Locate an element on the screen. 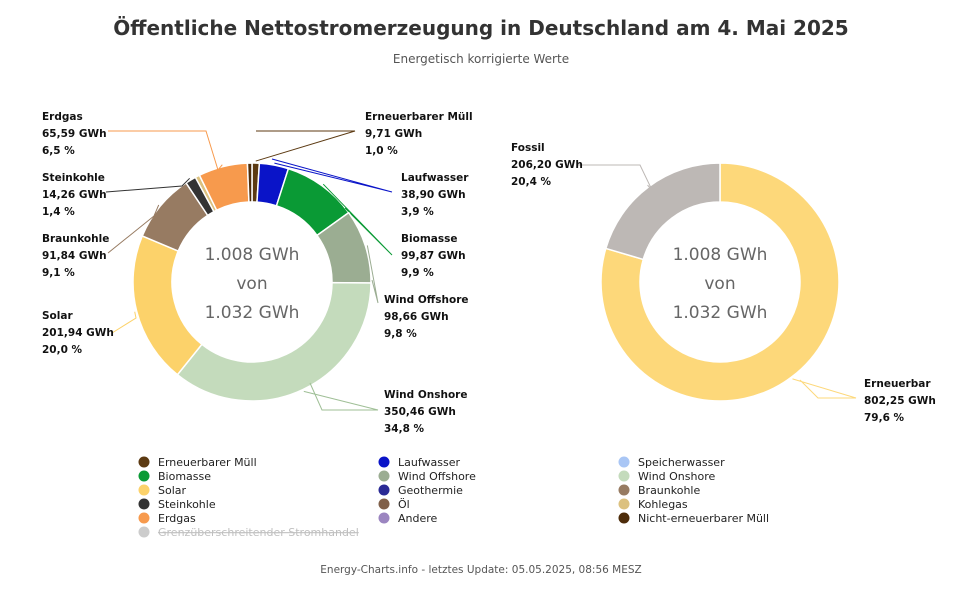  legend-item-geothermie: Geothermie is located at coordinates (421, 490).